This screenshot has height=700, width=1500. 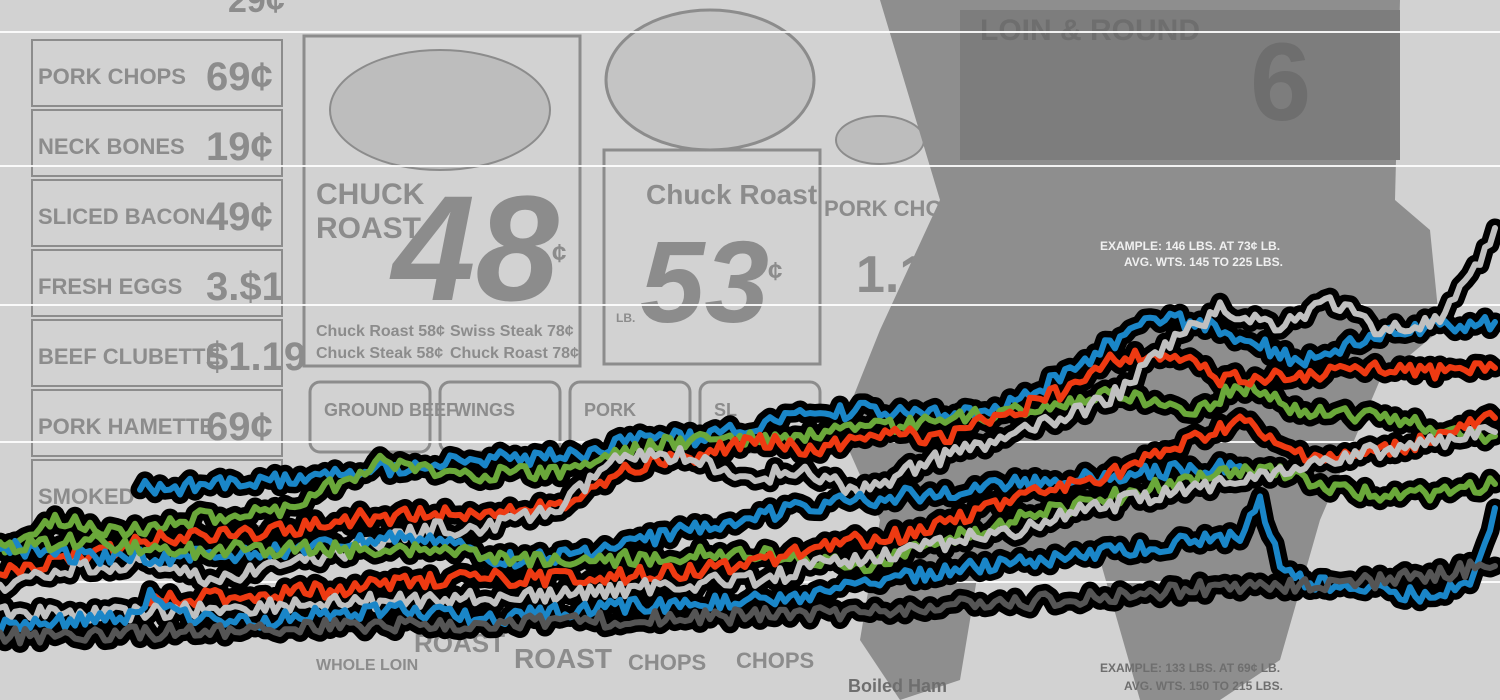 I want to click on panel-sub-2: Swiss Steak 78¢, so click(x=512, y=331).